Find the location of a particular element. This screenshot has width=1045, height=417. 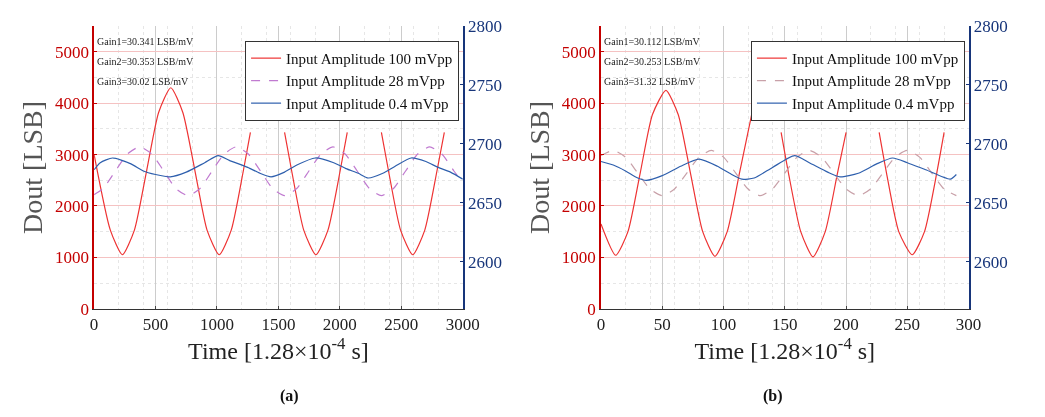

x-tick-label: 1000 is located at coordinates (216, 325).